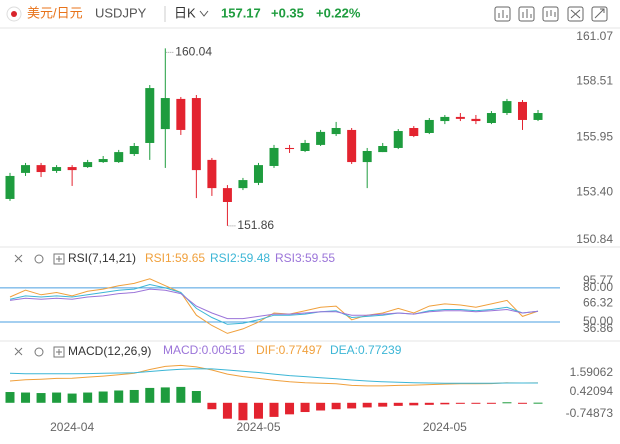 This screenshot has height=444, width=620. What do you see at coordinates (102, 258) in the screenshot?
I see `rsi-title: RSI(7,14,21)` at bounding box center [102, 258].